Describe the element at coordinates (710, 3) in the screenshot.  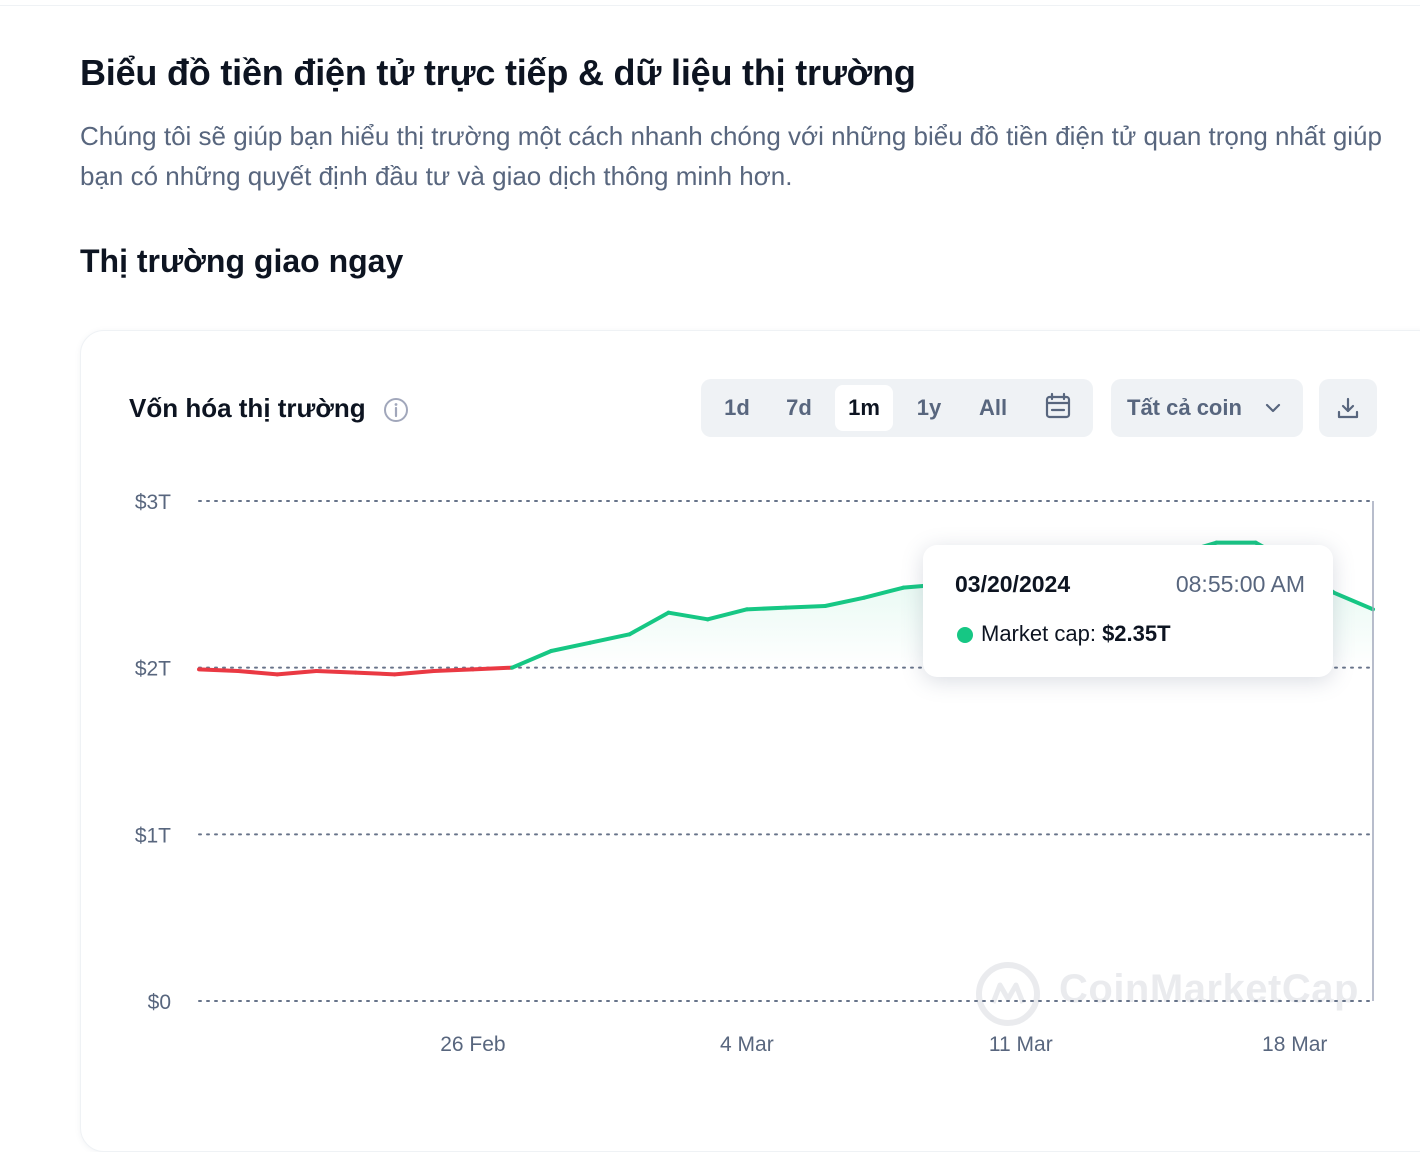
I see `top-divider` at that location.